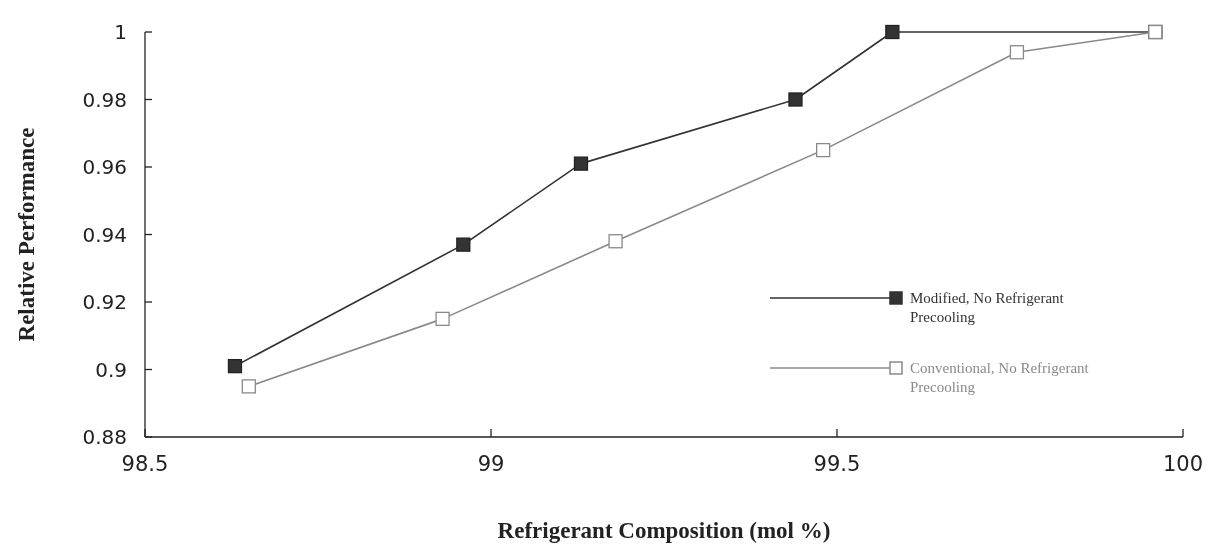  What do you see at coordinates (104, 99) in the screenshot?
I see `y-tick-label: 0.98` at bounding box center [104, 99].